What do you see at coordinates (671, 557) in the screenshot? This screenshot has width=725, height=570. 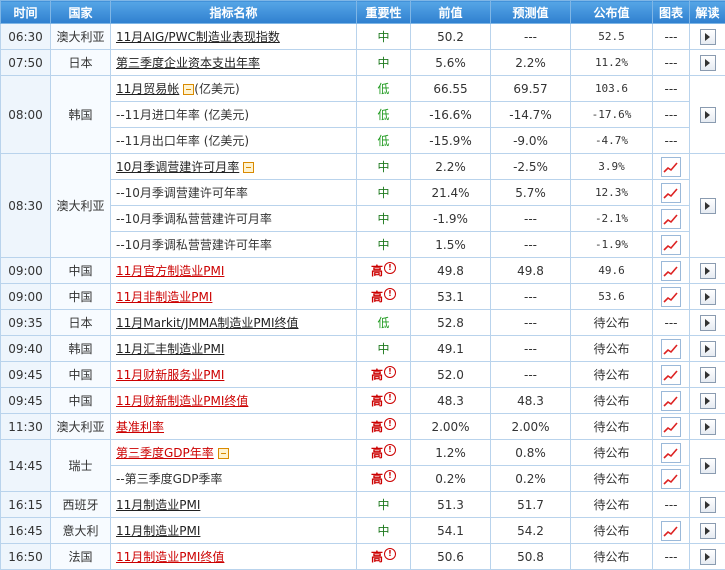 I see `no-chart-dash: ---` at bounding box center [671, 557].